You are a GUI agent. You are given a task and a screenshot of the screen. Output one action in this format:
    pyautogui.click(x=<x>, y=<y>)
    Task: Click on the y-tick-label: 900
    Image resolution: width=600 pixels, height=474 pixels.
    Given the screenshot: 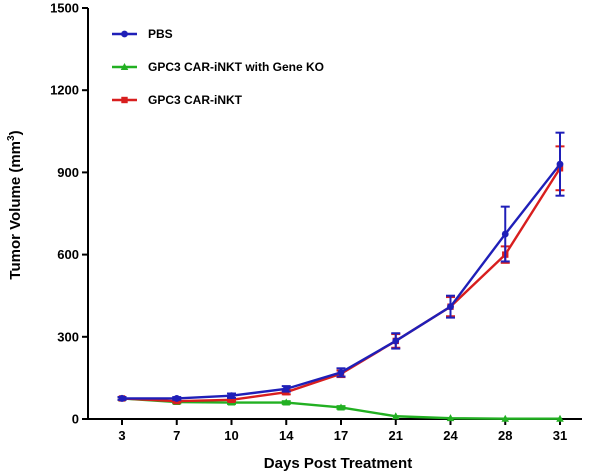 What is the action you would take?
    pyautogui.click(x=68, y=172)
    